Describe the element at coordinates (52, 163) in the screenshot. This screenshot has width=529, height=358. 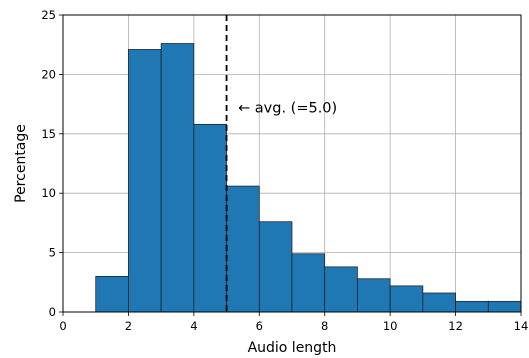
I see `y-axis: 0 5 10 15 20 25` at that location.